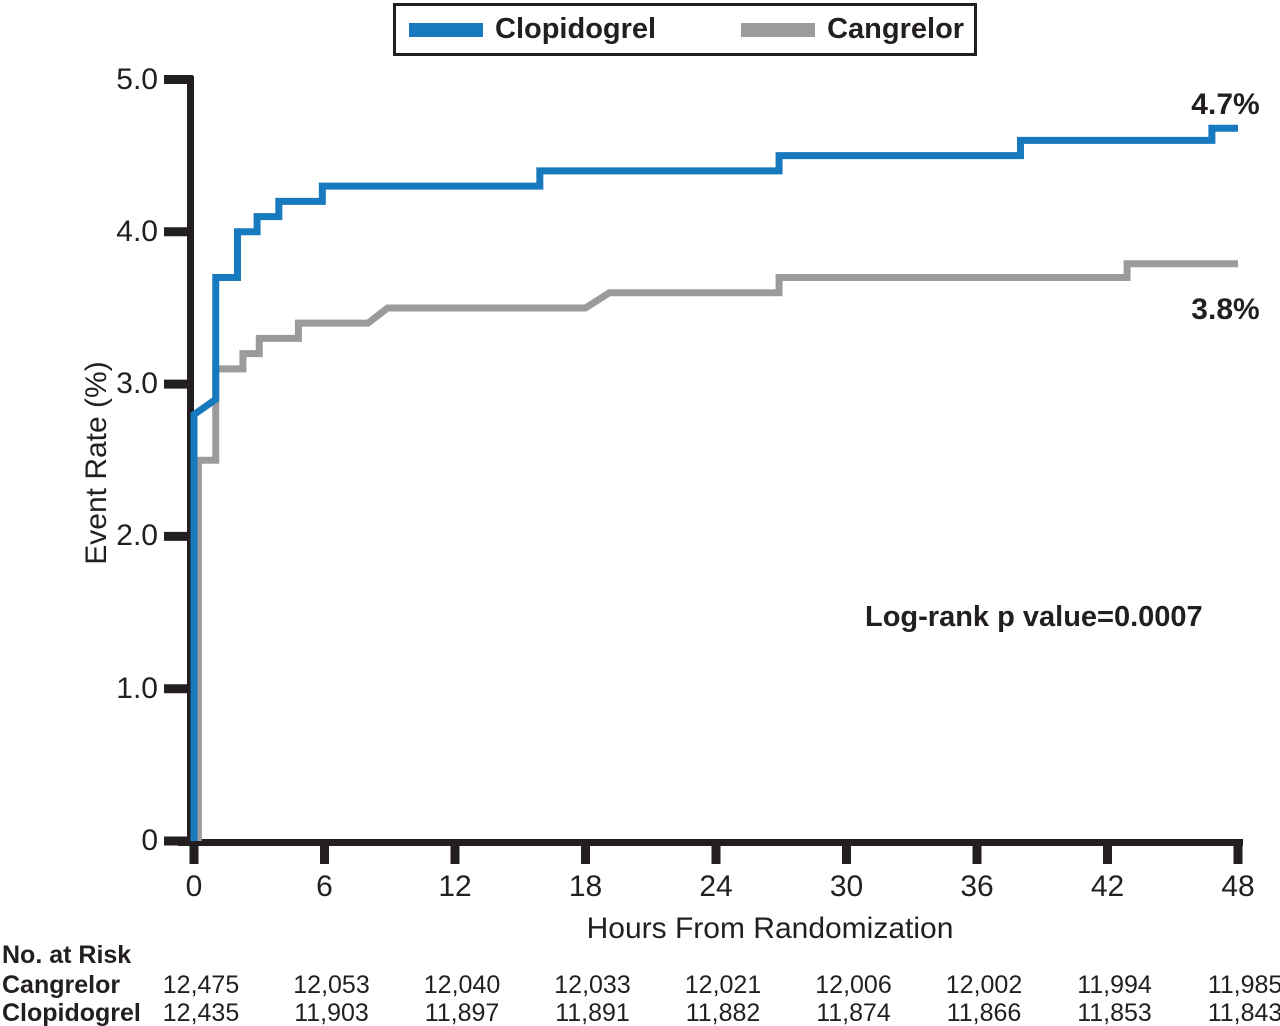  I want to click on y-tick-label: 5.0, so click(137, 79).